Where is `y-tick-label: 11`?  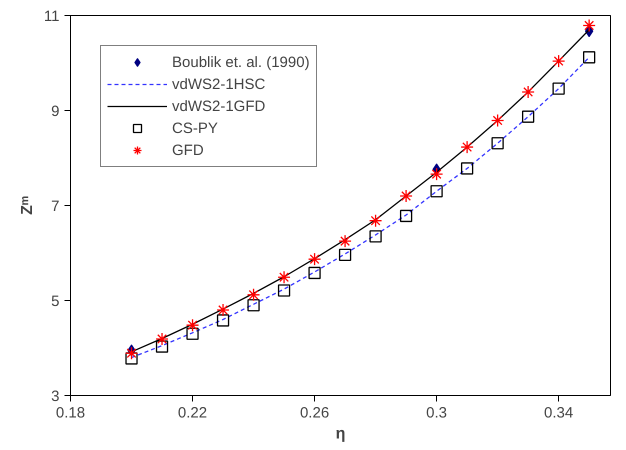 y-tick-label: 11 is located at coordinates (52, 16).